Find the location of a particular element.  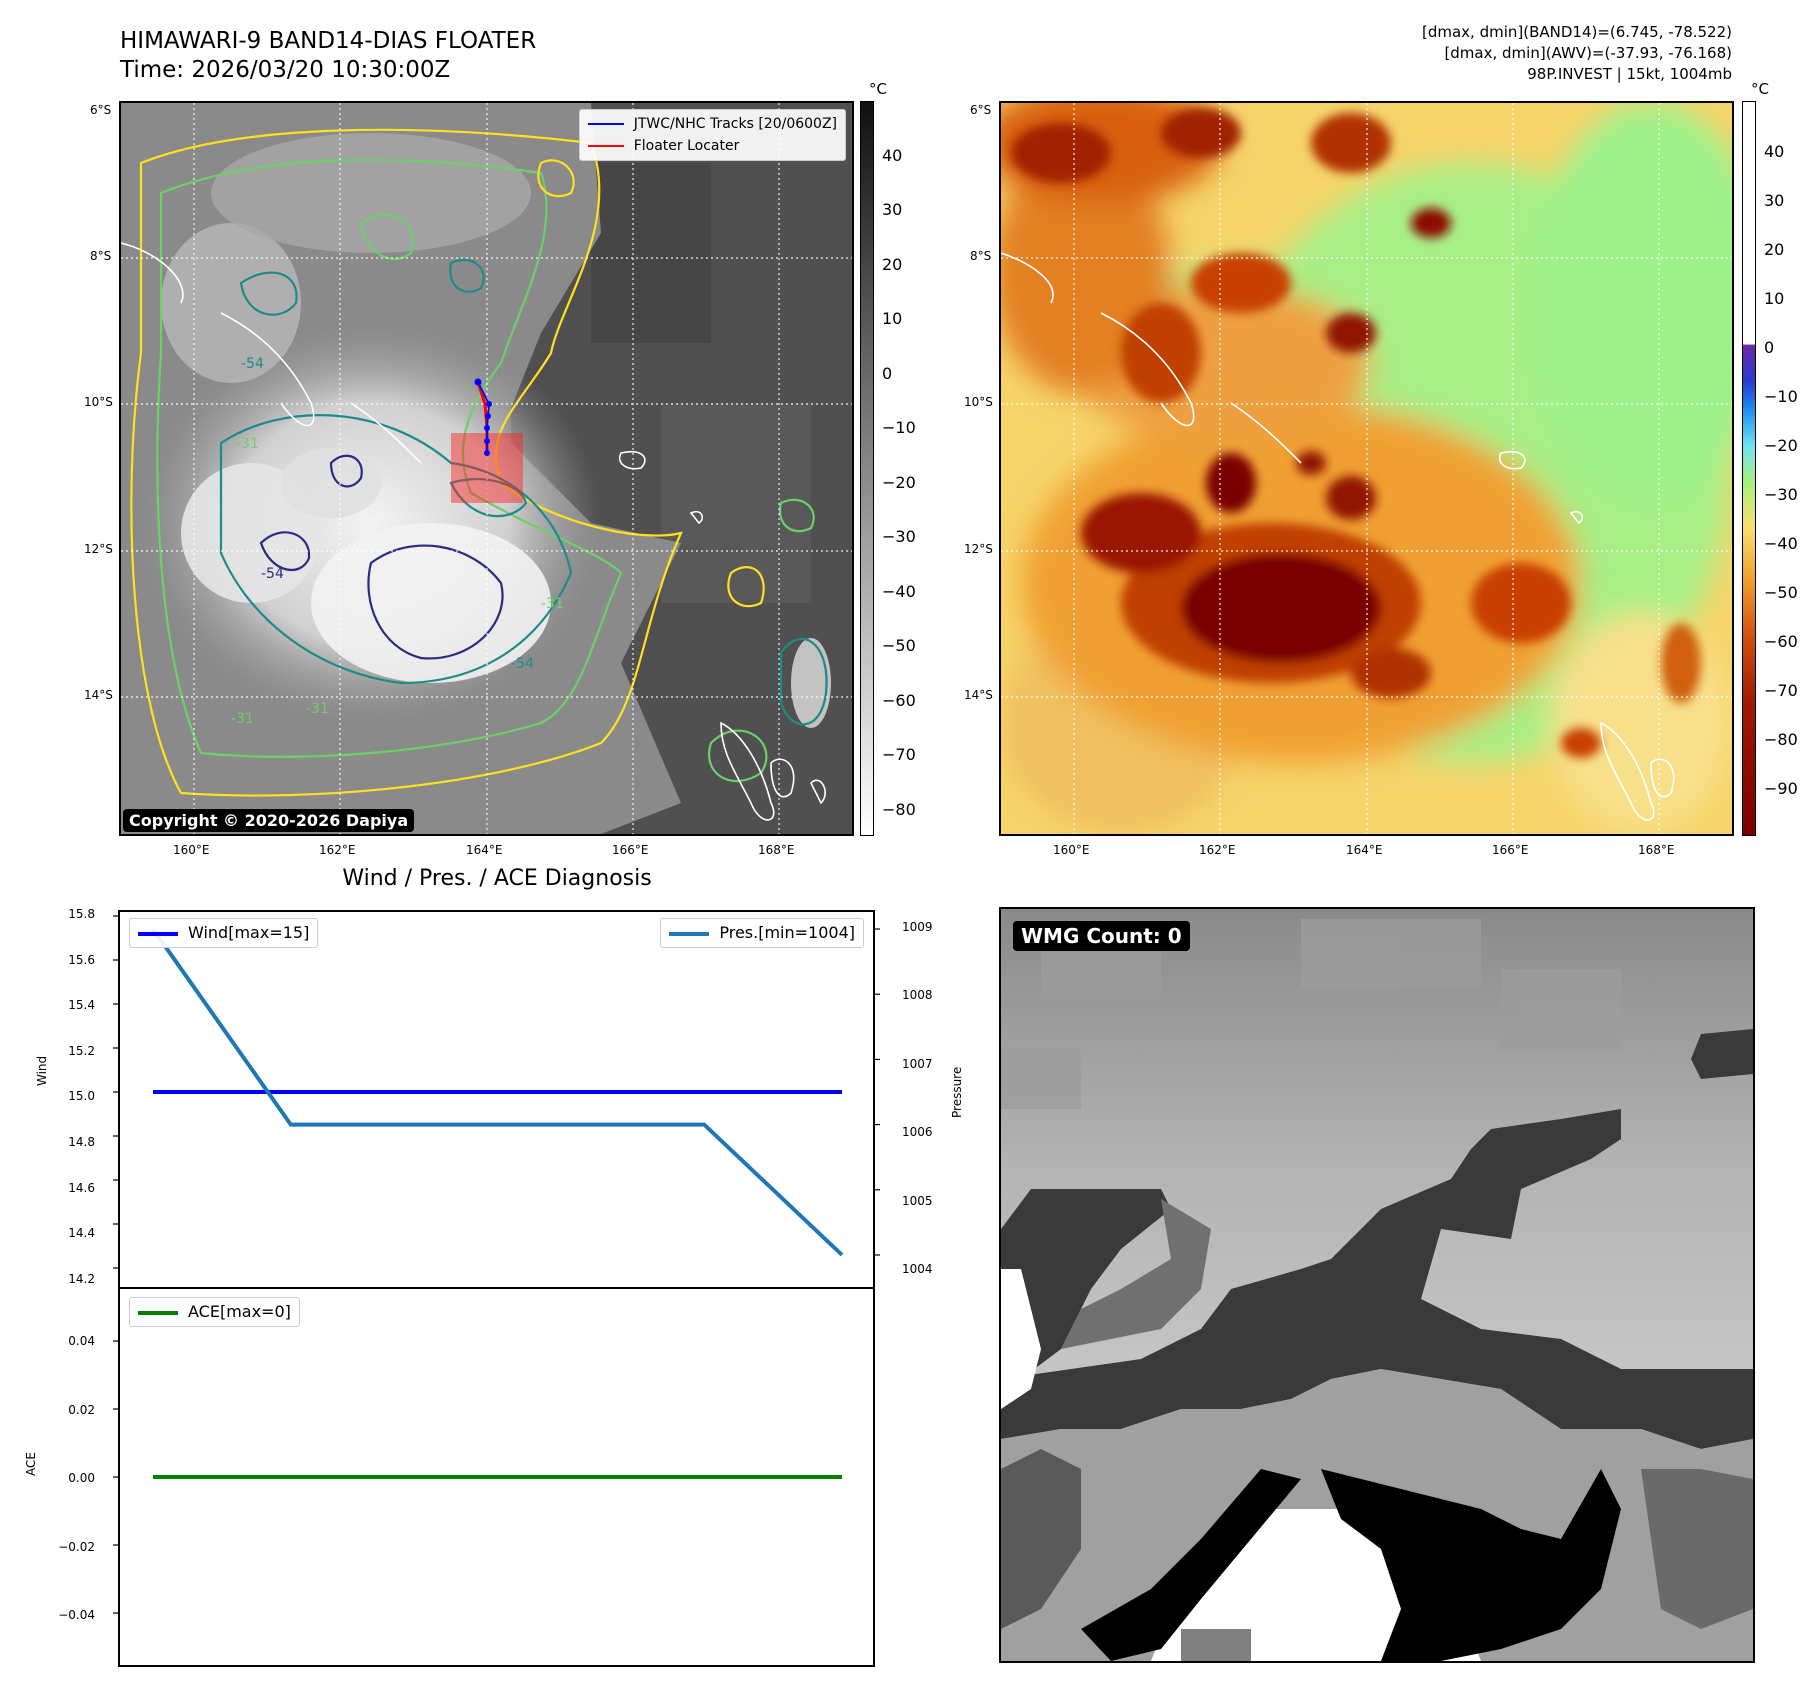

wind-pressure-panel-frame is located at coordinates (496, 1099).